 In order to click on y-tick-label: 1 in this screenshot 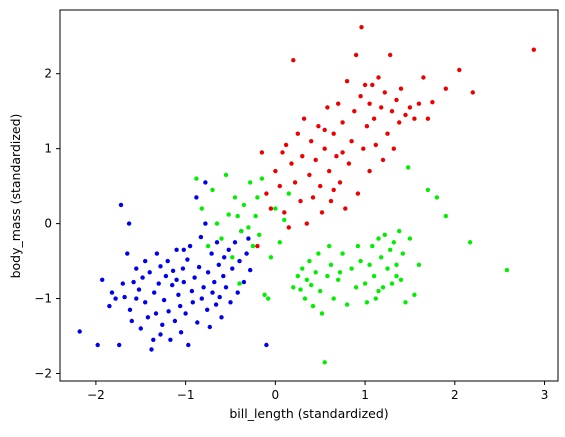, I will do `click(48, 149)`.